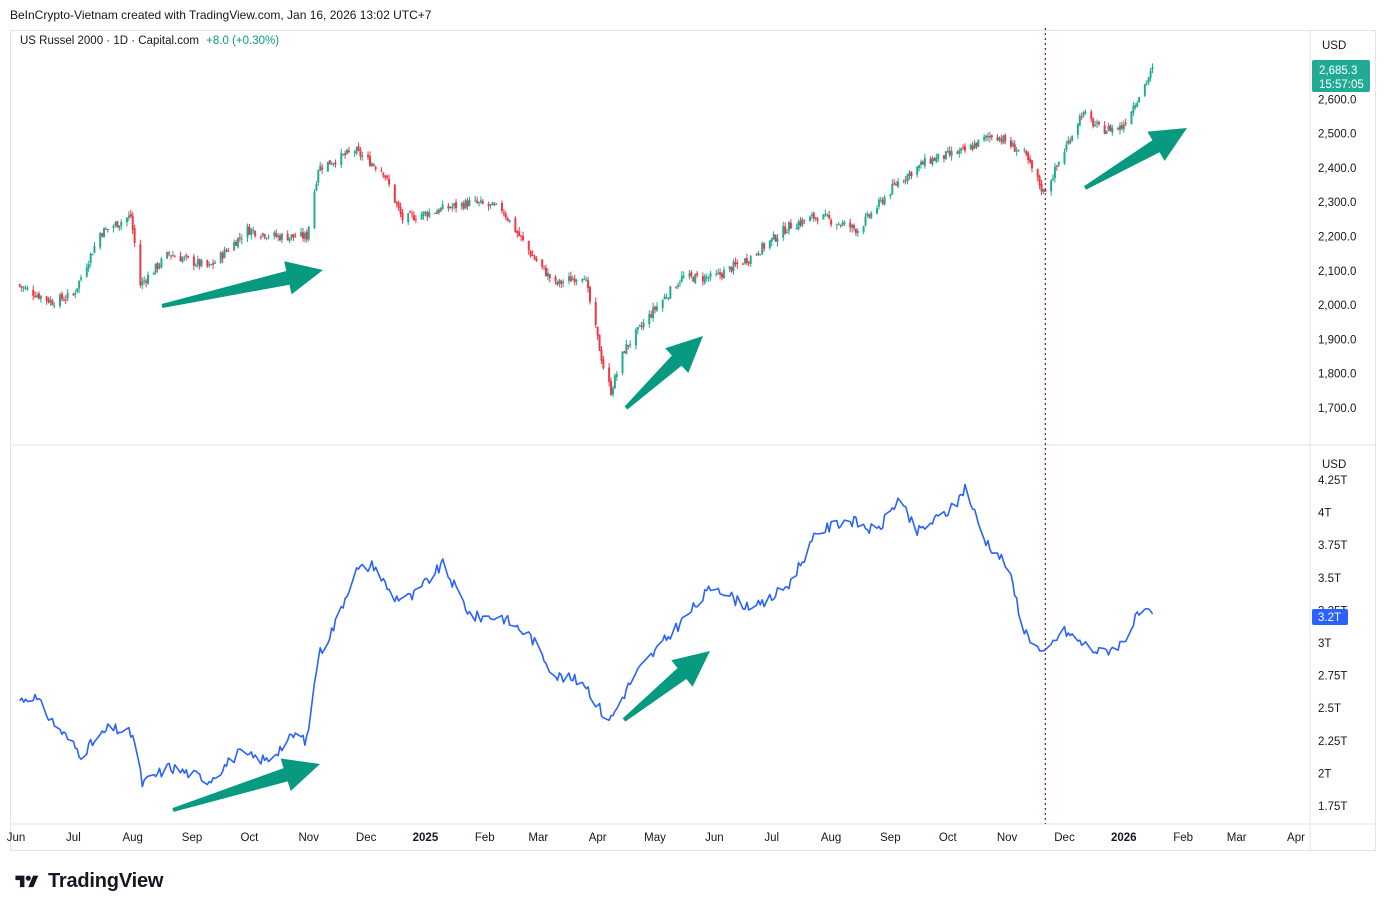  I want to click on value-axis-currency: USD, so click(1334, 465).